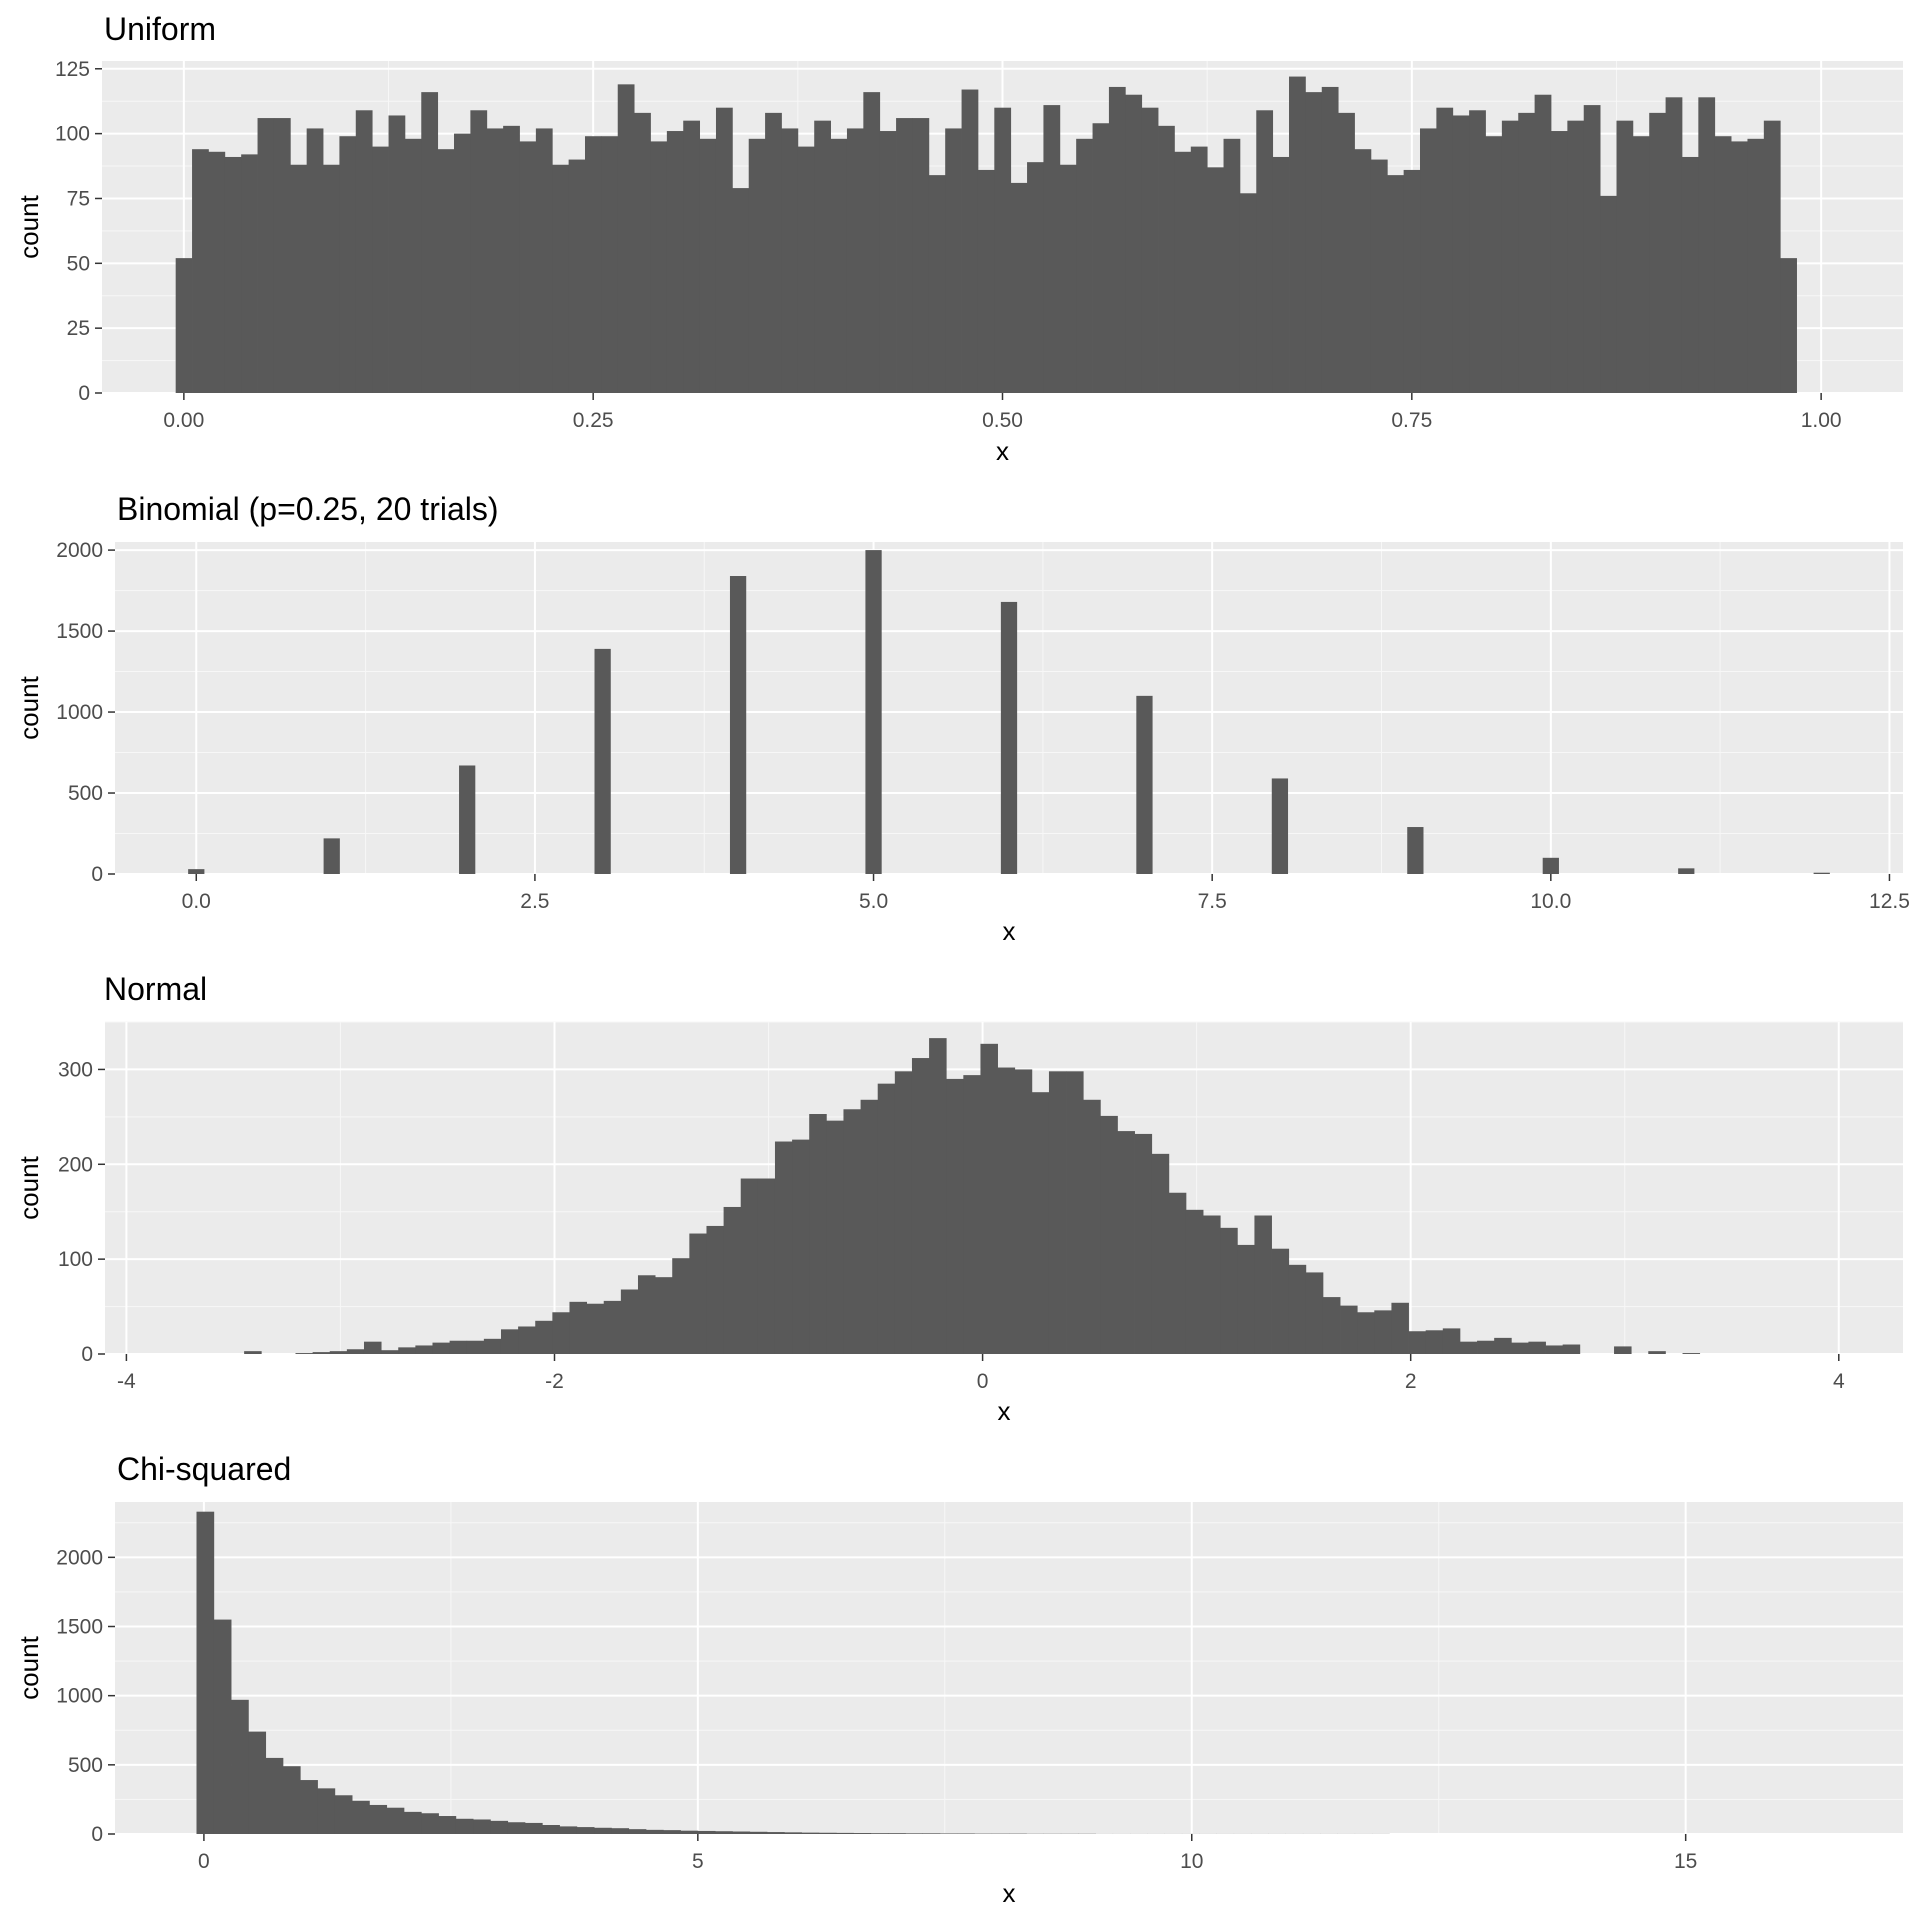 The height and width of the screenshot is (1920, 1920). Describe the element at coordinates (79, 1627) in the screenshot. I see `y-tick-label: 1500` at that location.